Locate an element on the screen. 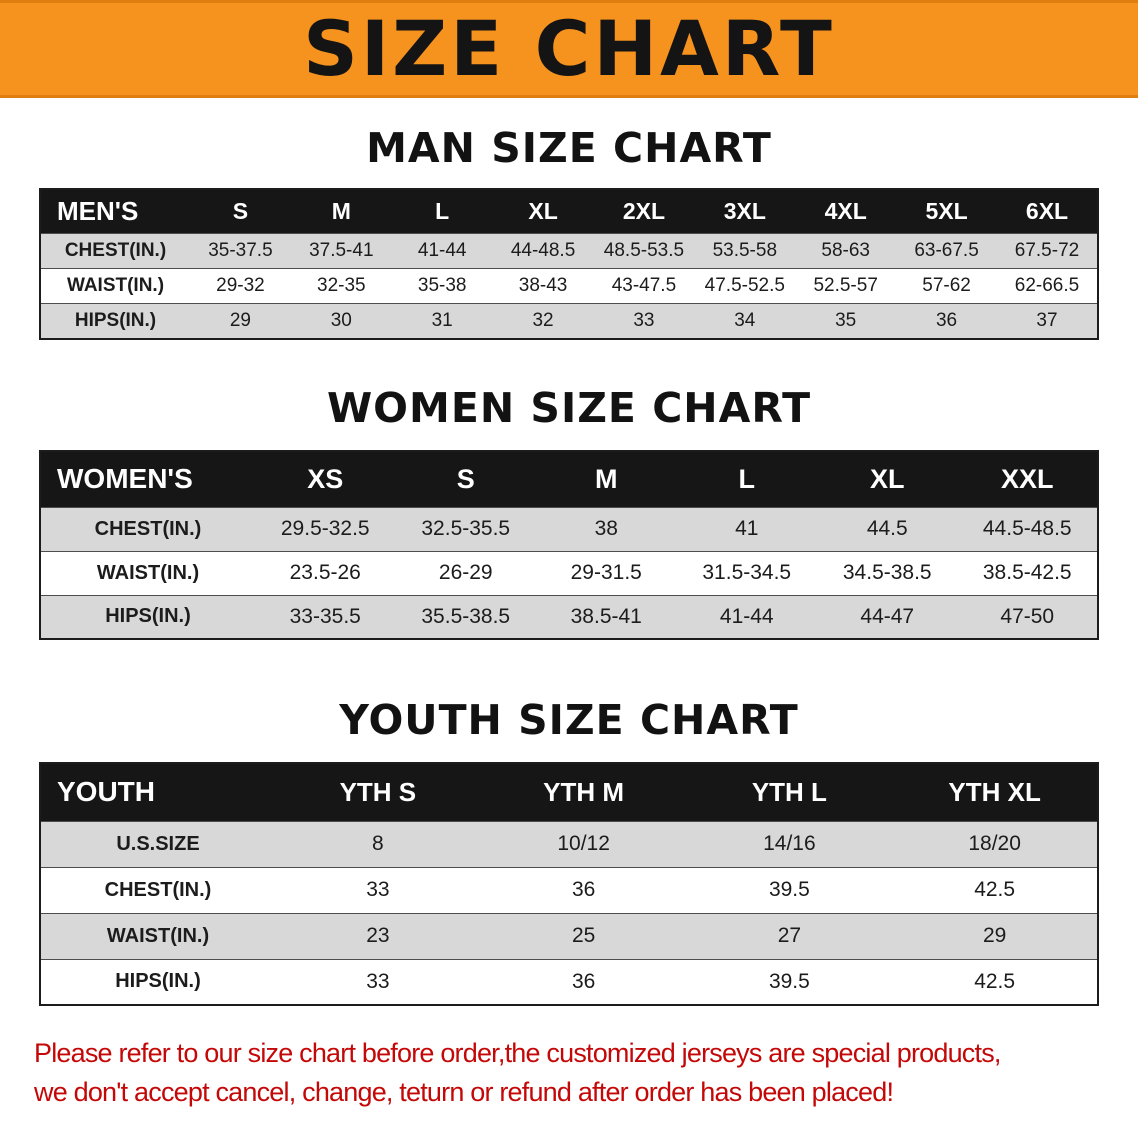 The width and height of the screenshot is (1138, 1132). size-value-cell: 53.5-58 is located at coordinates (745, 251).